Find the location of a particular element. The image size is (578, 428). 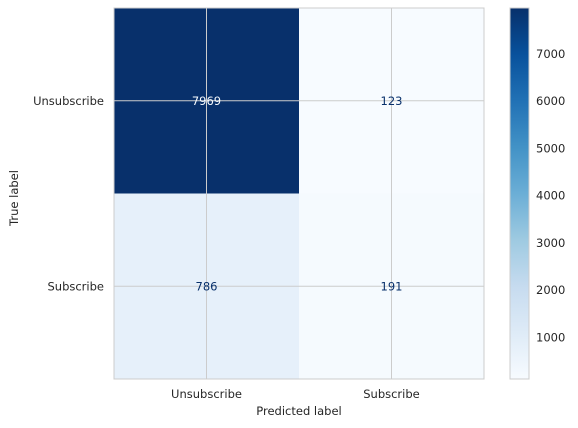

colorbar-tick-label: 4000 is located at coordinates (550, 196).